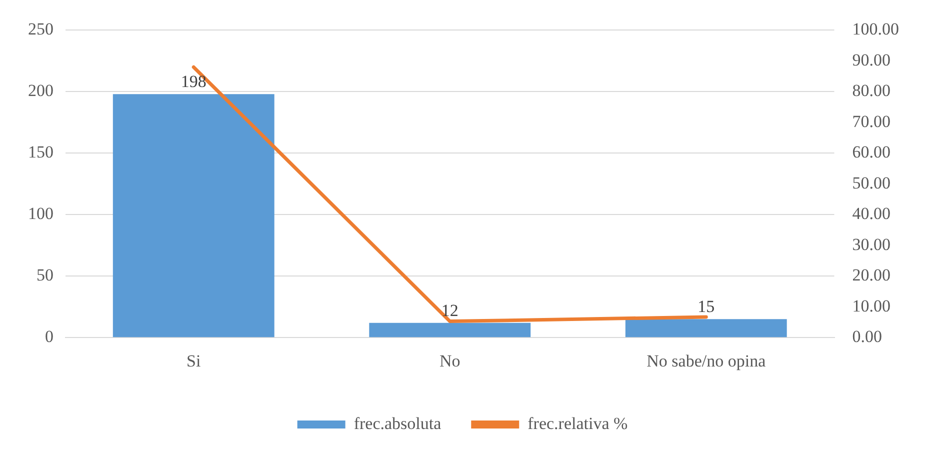  What do you see at coordinates (193, 360) in the screenshot?
I see `x-tick-label: Si` at bounding box center [193, 360].